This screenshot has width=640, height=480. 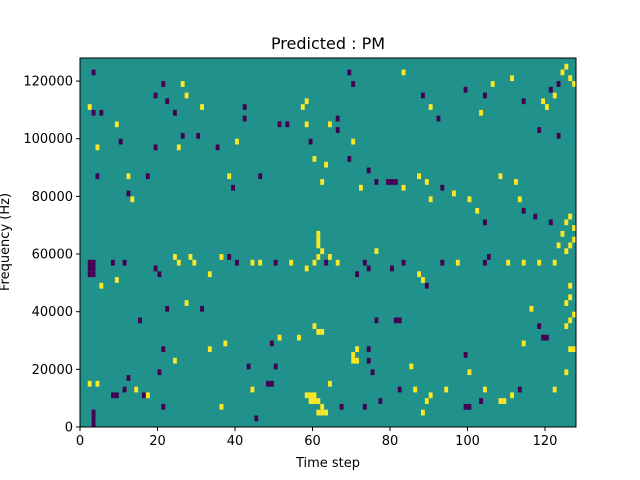 What do you see at coordinates (51, 255) in the screenshot?
I see `y-axis-ticks: 0 20000 40000 60000 80000 100000 120000` at bounding box center [51, 255].